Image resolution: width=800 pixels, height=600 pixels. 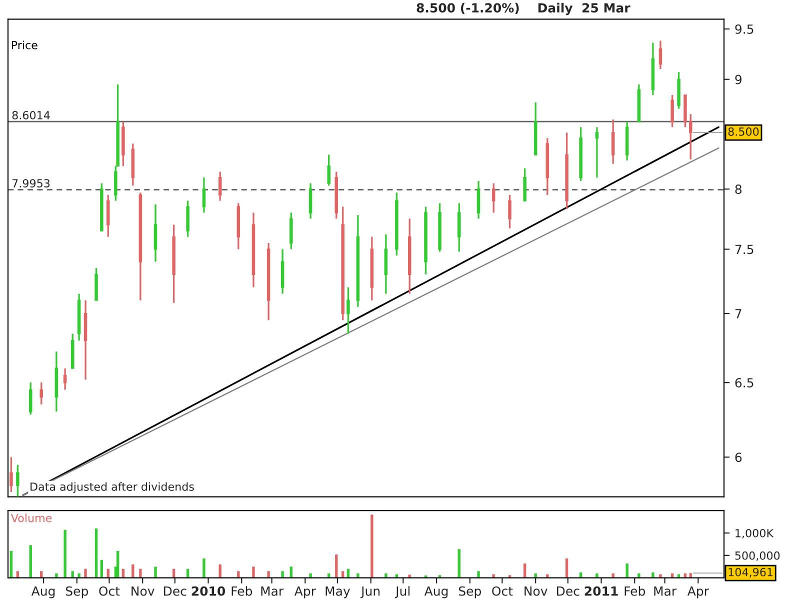 What do you see at coordinates (738, 79) in the screenshot?
I see `y-tick-label: 9` at bounding box center [738, 79].